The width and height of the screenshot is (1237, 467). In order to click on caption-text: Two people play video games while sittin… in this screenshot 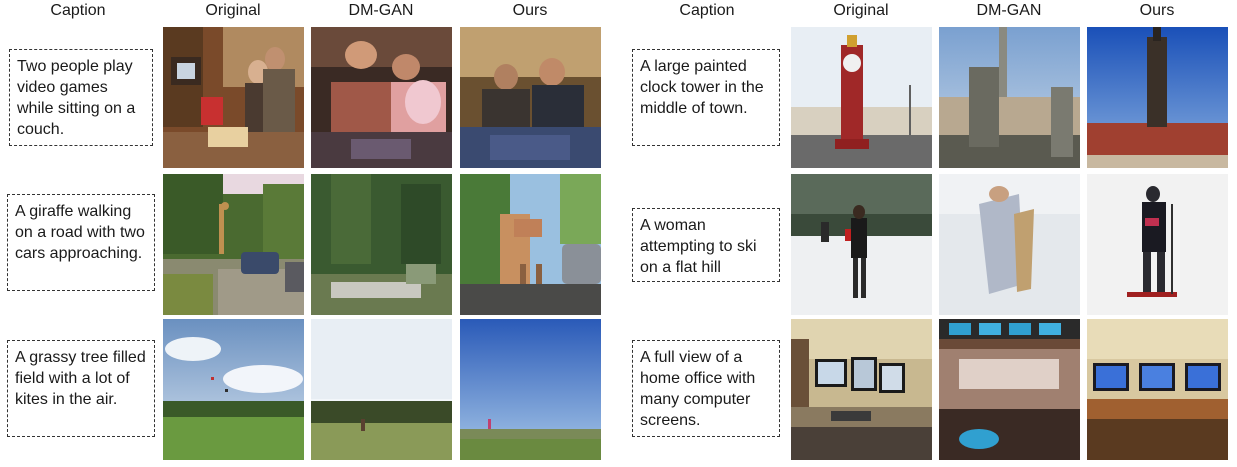, I will do `click(76, 98)`.